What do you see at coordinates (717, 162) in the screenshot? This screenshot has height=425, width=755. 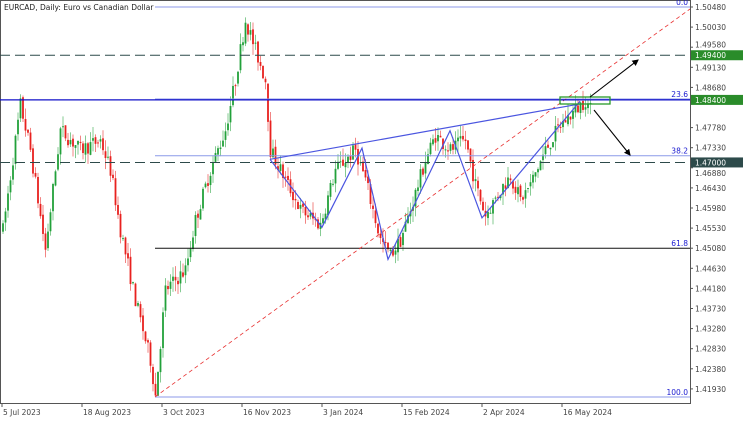 I see `price-tag` at bounding box center [717, 162].